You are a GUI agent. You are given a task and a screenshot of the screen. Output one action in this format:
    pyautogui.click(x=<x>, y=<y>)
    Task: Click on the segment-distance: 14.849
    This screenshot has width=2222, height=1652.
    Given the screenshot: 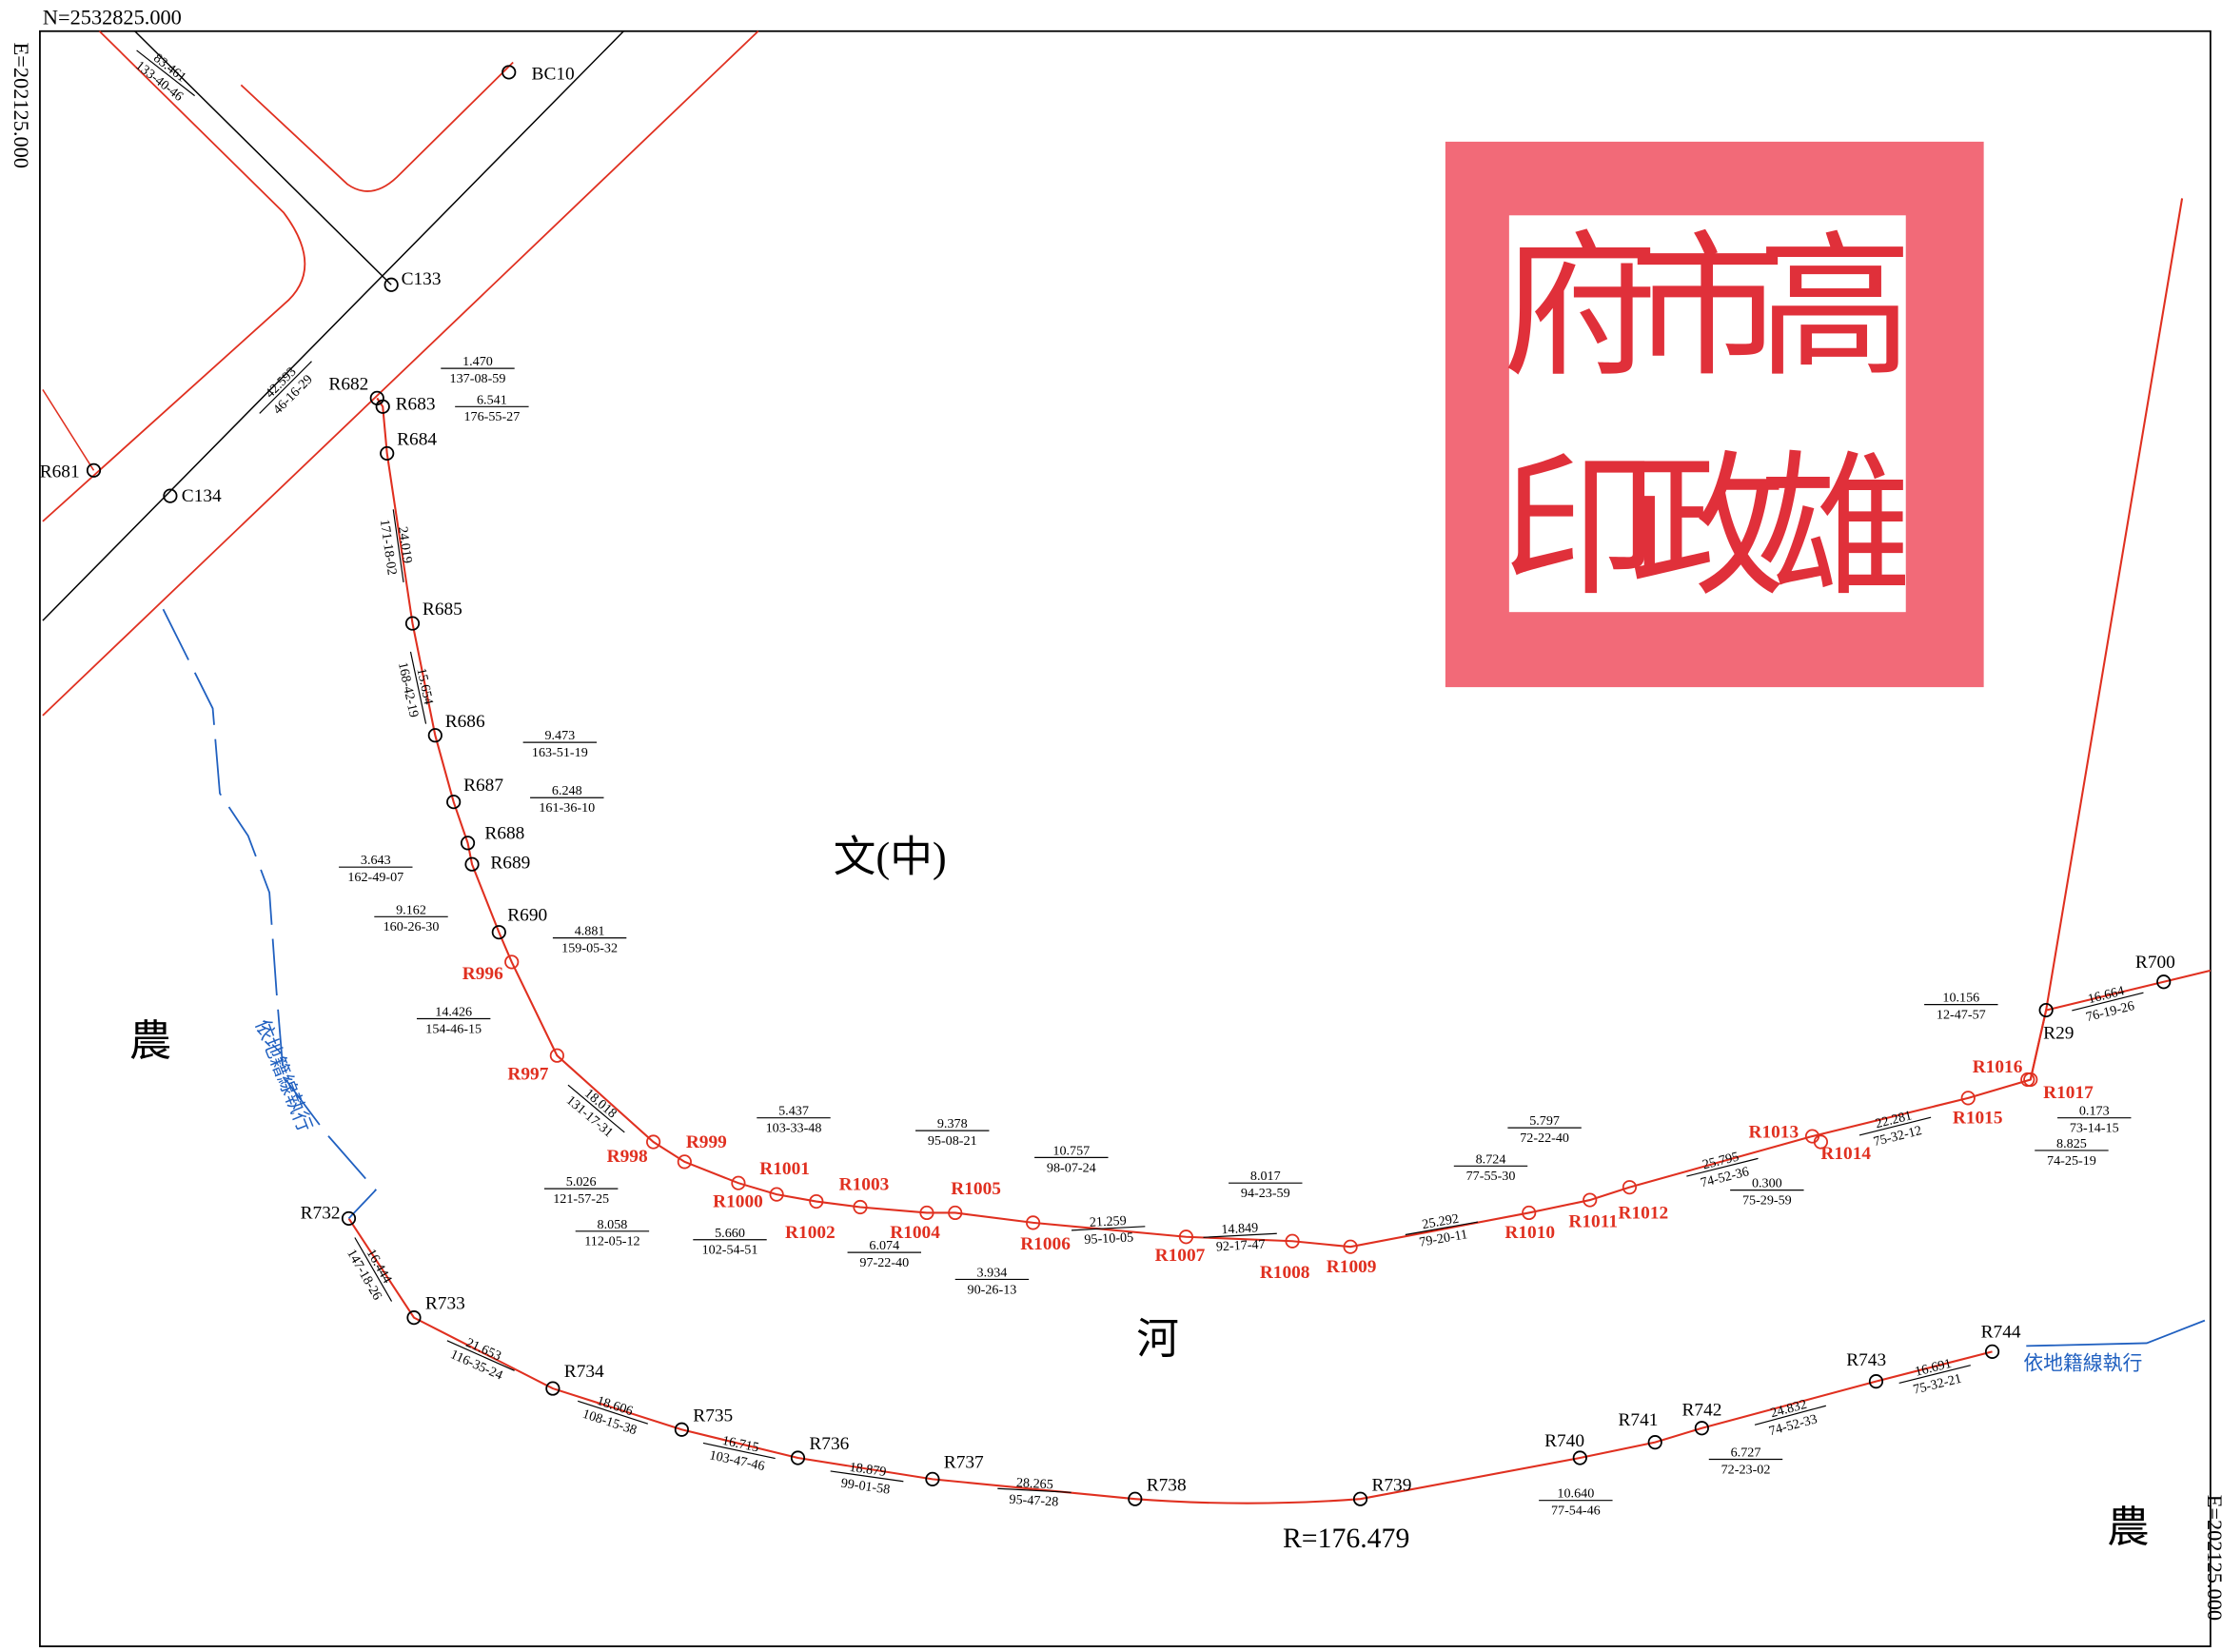 What is the action you would take?
    pyautogui.click(x=1240, y=1229)
    